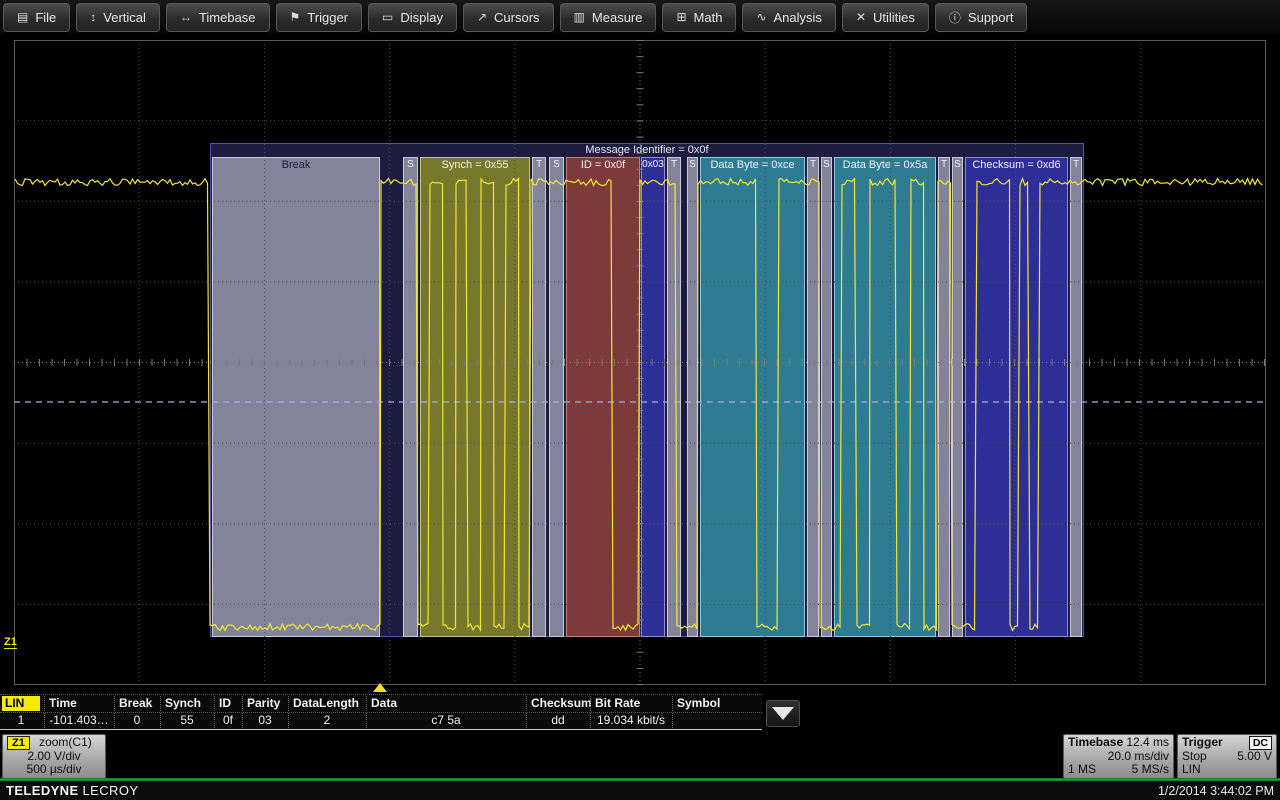  I want to click on menu-button-analysis: ∿ Analysis, so click(789, 17).